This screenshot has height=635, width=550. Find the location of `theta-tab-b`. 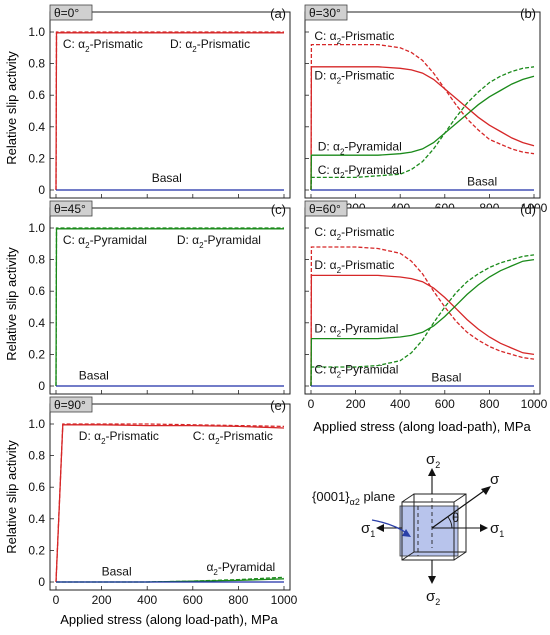

theta-tab-b is located at coordinates (326, 12).